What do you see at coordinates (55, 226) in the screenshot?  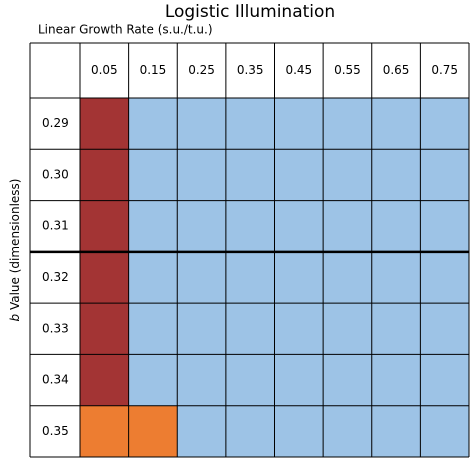 I see `row-header: 0.31` at bounding box center [55, 226].